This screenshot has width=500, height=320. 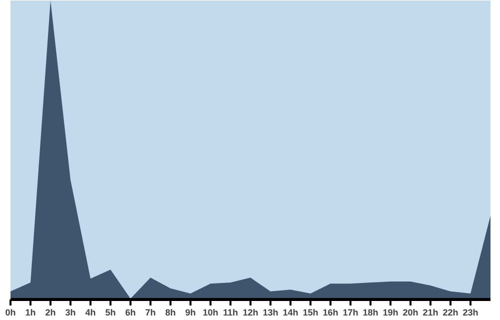 I want to click on x-tick-label: 18h, so click(x=370, y=313).